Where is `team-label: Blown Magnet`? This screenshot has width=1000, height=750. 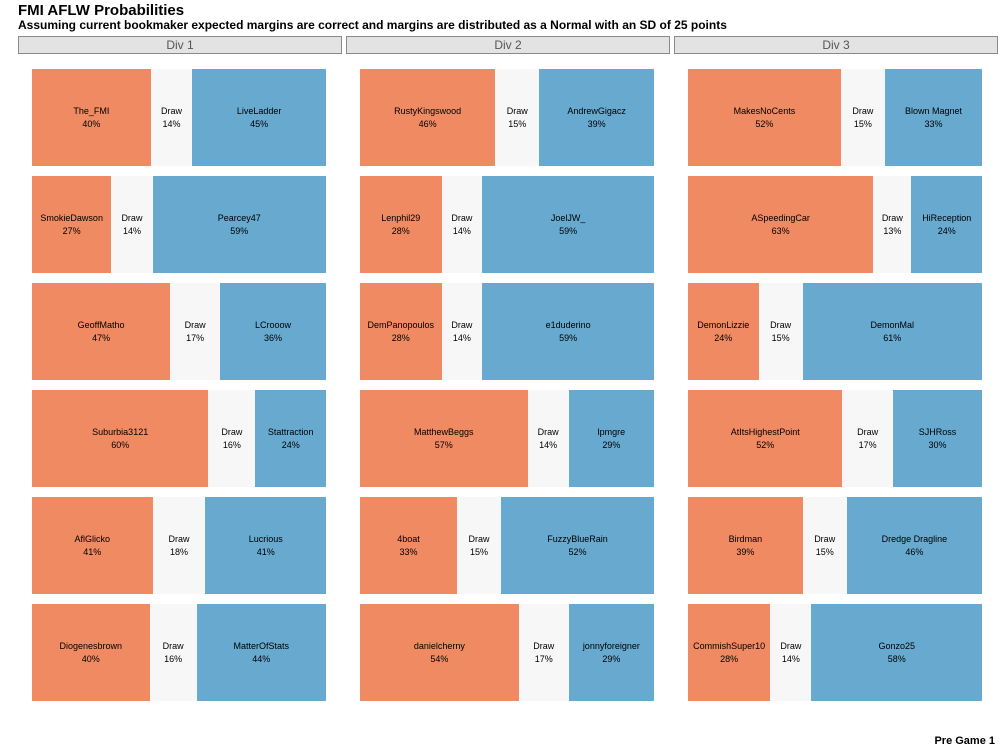
team-label: Blown Magnet is located at coordinates (933, 110).